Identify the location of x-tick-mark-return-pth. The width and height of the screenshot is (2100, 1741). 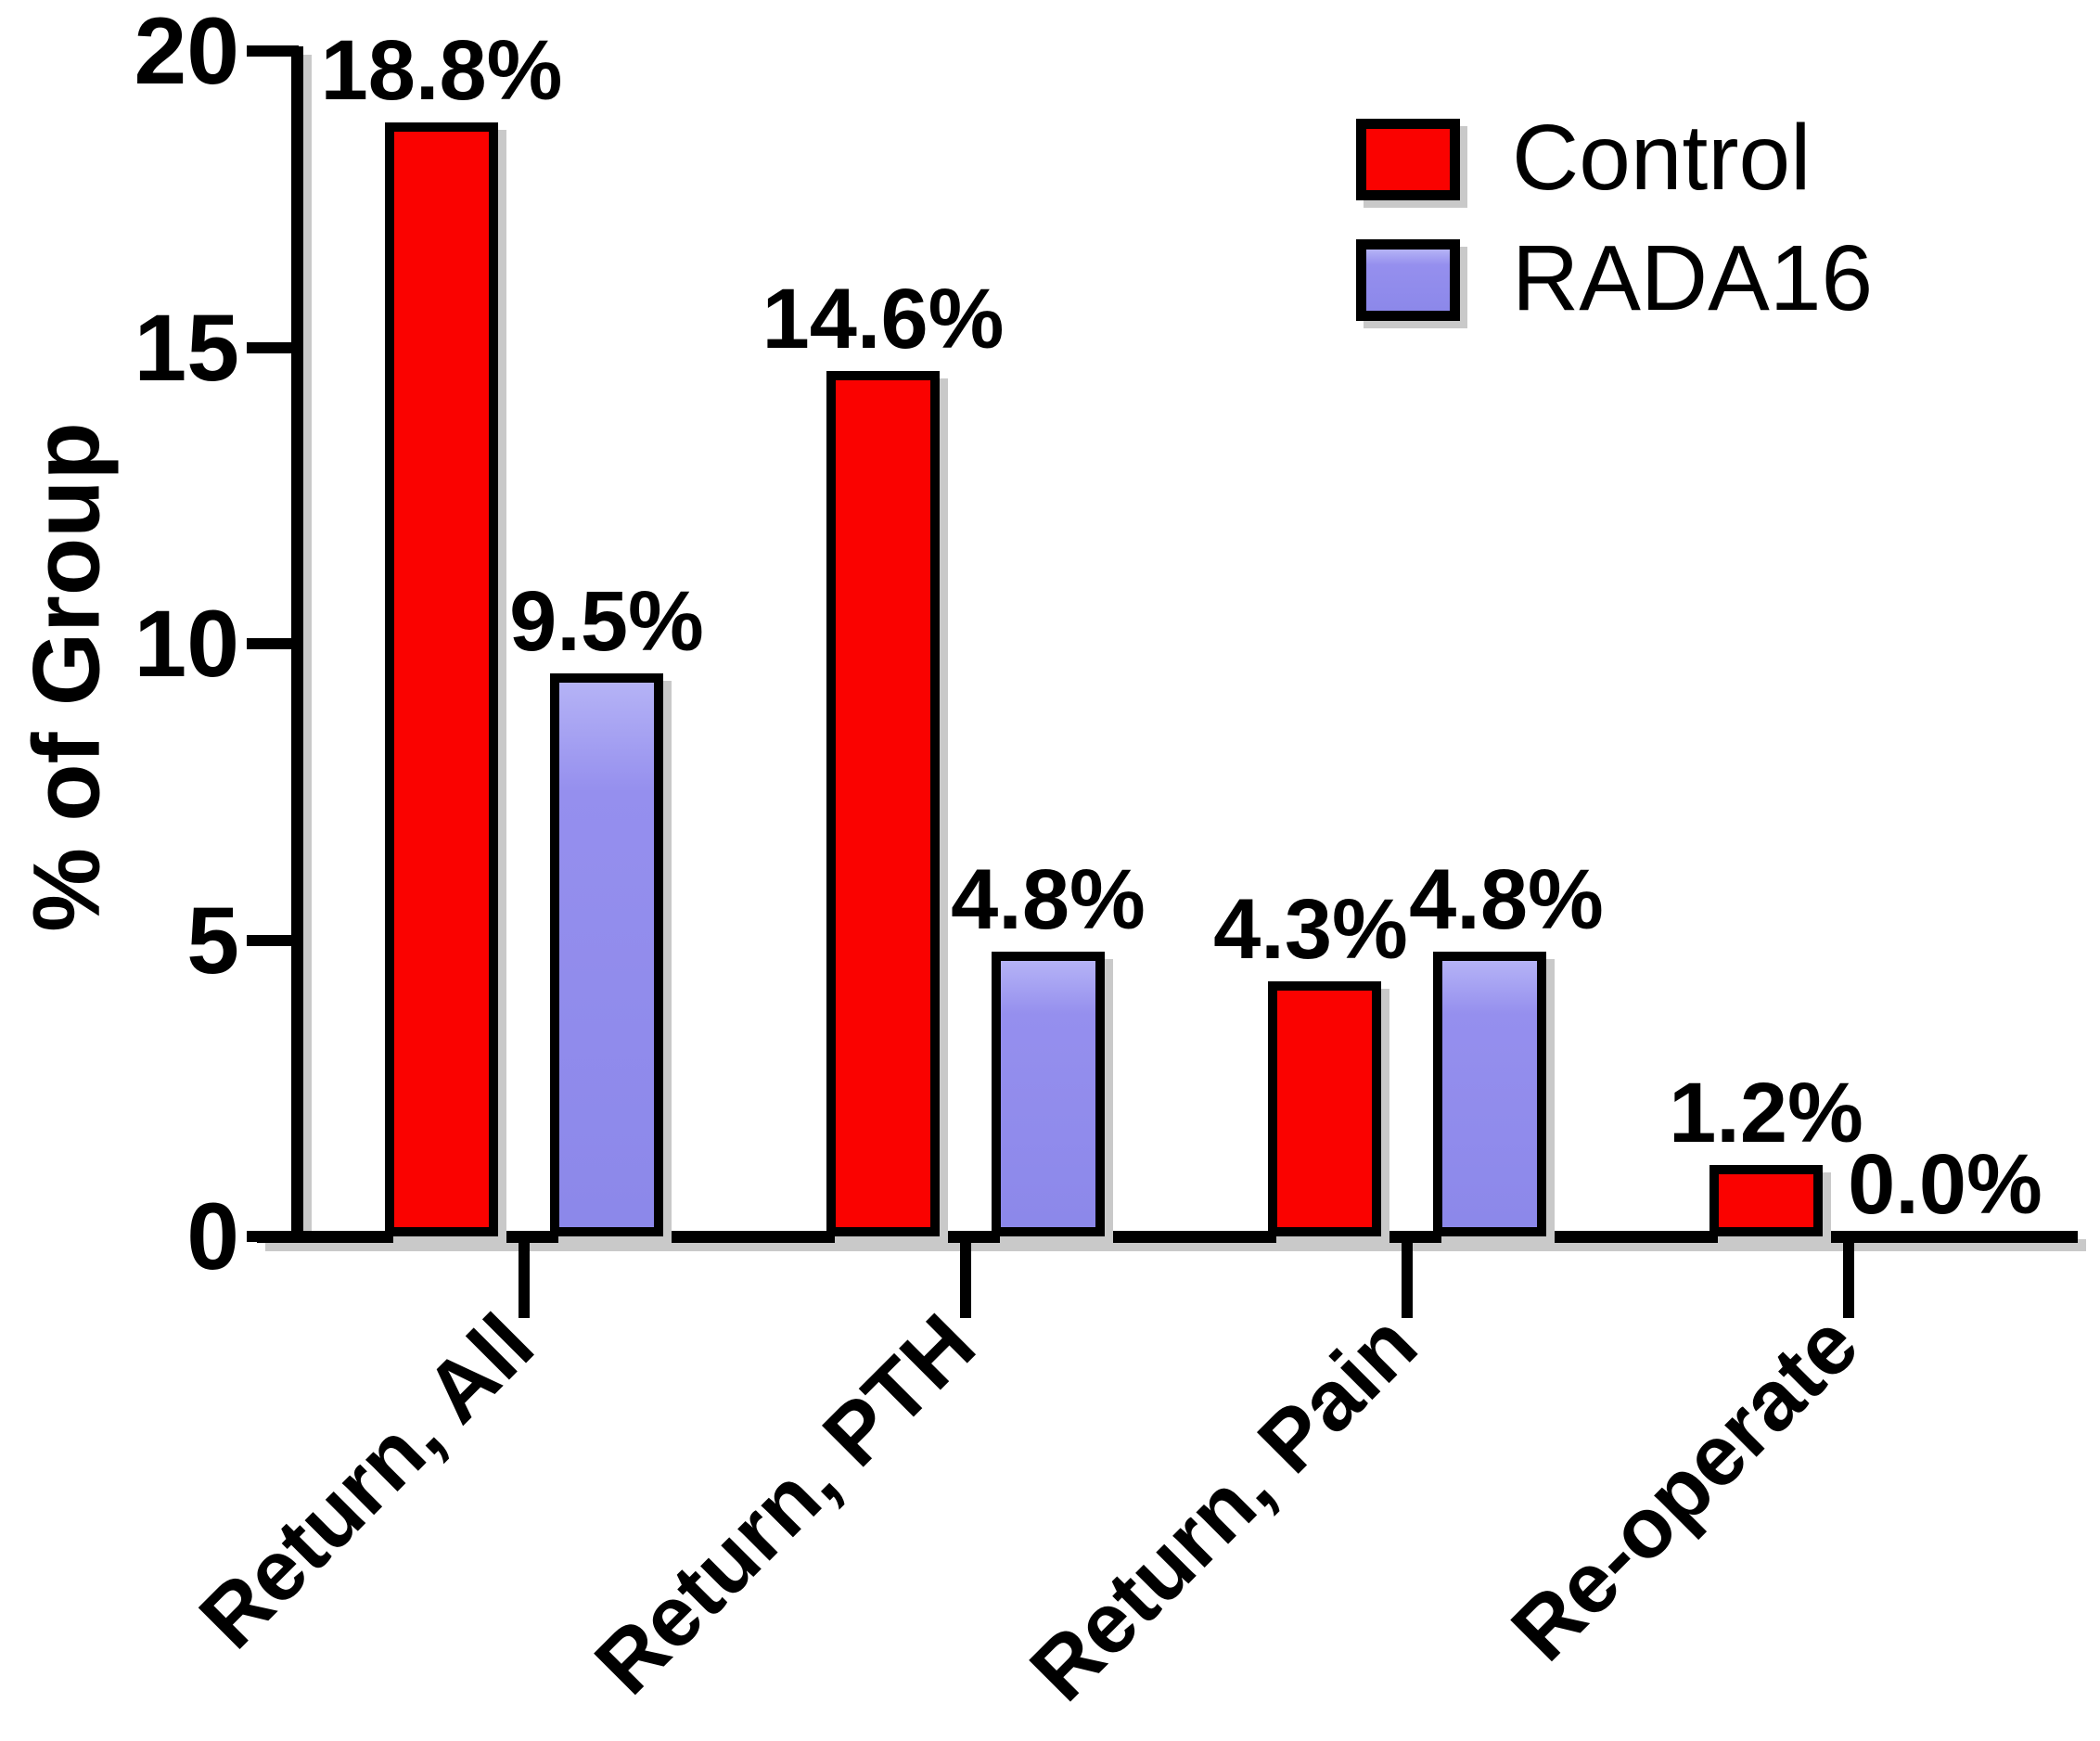
(965, 1277).